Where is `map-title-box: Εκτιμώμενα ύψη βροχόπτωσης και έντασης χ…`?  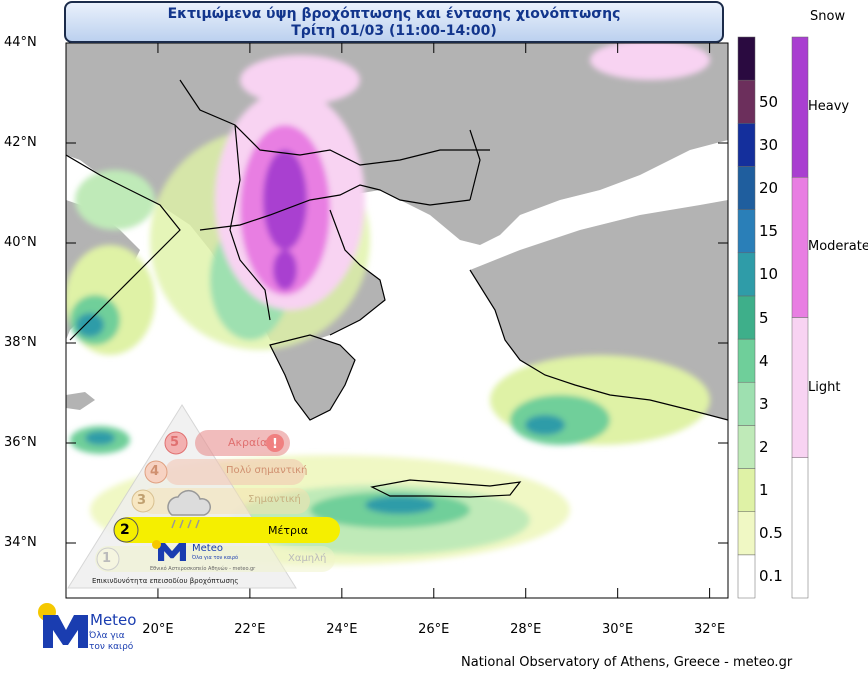 map-title-box: Εκτιμώμενα ύψη βροχόπτωσης και έντασης χ… is located at coordinates (394, 22).